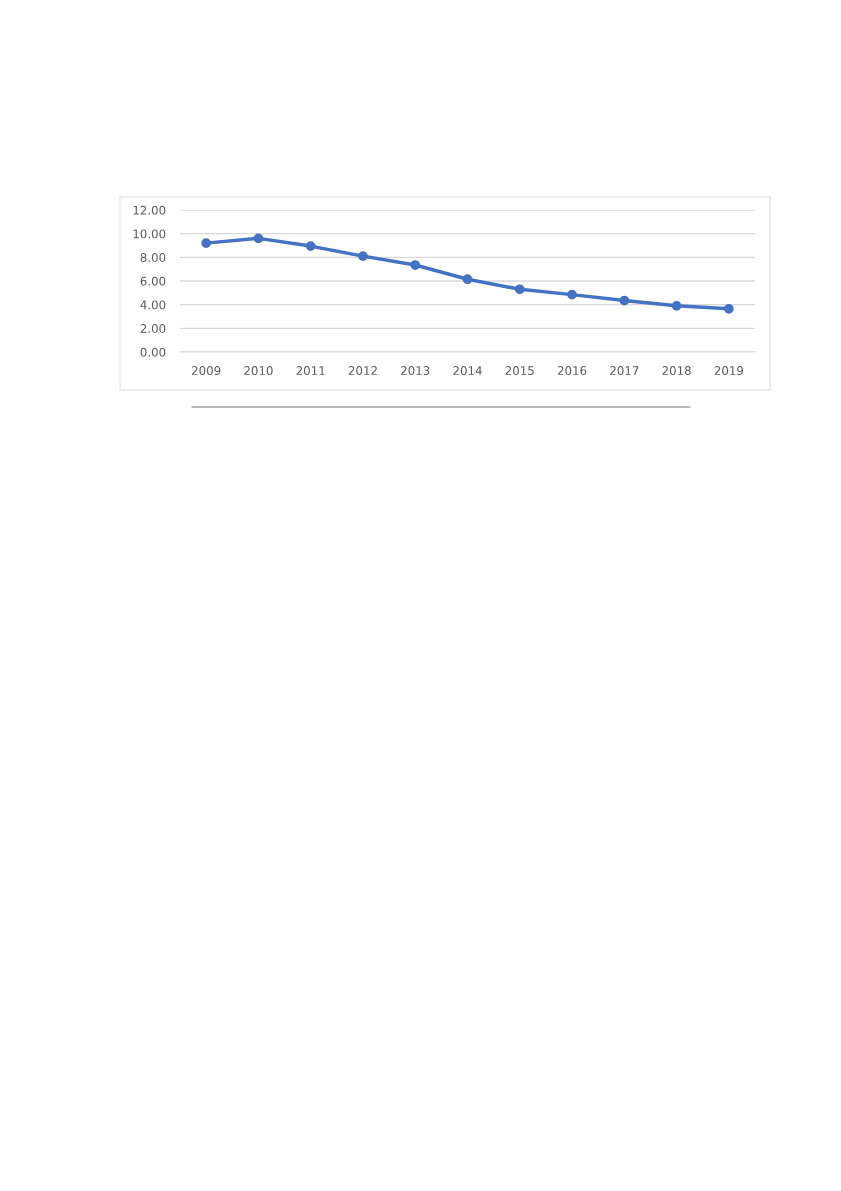 This screenshot has width=841, height=1191. I want to click on x-tick-label: 2009, so click(206, 371).